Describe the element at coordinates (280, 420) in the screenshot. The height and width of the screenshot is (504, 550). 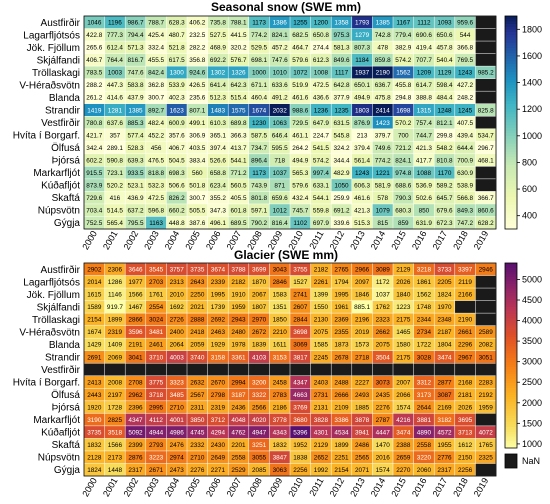
I see `cell-value-label: 3778` at that location.